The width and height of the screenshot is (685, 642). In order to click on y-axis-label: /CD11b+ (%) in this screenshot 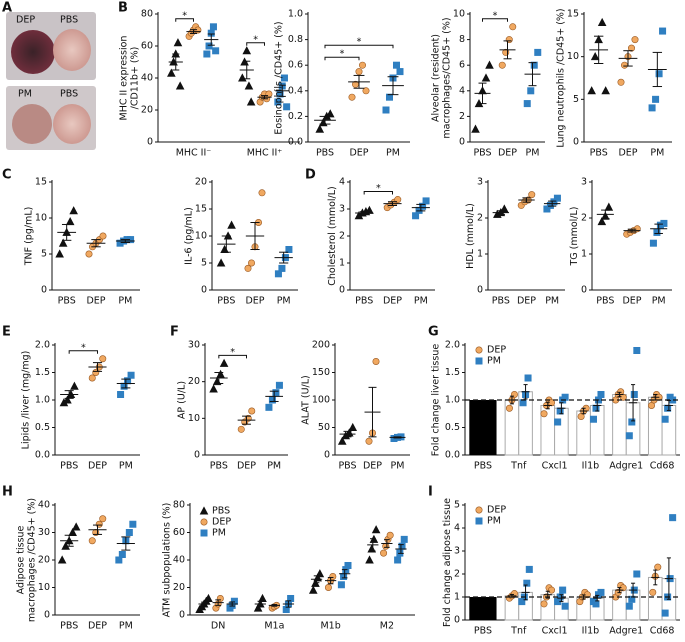, I will do `click(134, 78)`.